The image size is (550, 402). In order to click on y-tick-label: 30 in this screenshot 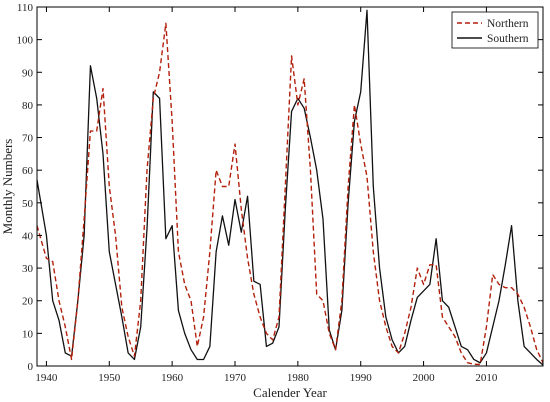, I will do `click(28, 269)`.